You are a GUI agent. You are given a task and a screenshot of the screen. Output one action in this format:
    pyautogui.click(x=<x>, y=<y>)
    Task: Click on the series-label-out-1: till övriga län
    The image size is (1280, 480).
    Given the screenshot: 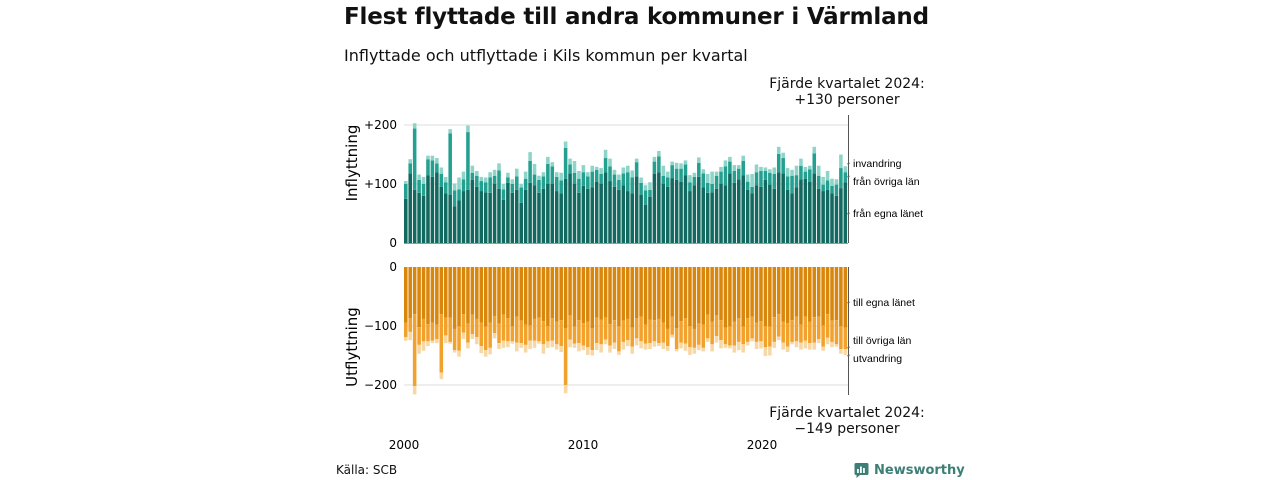 What is the action you would take?
    pyautogui.click(x=882, y=341)
    